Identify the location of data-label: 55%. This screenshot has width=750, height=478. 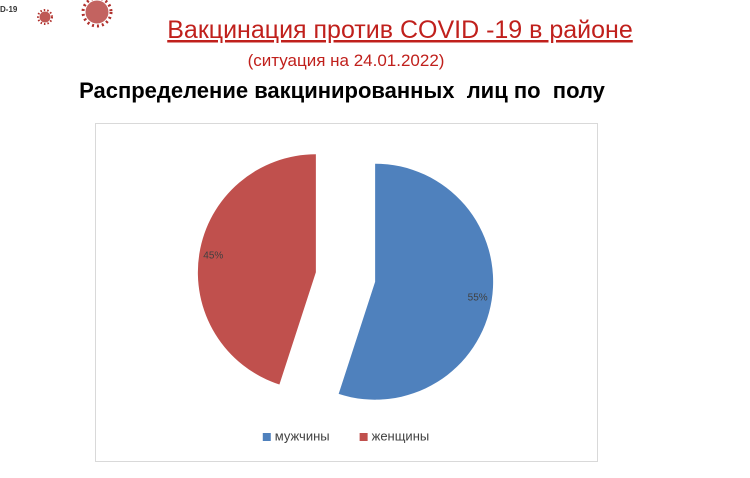
(478, 298).